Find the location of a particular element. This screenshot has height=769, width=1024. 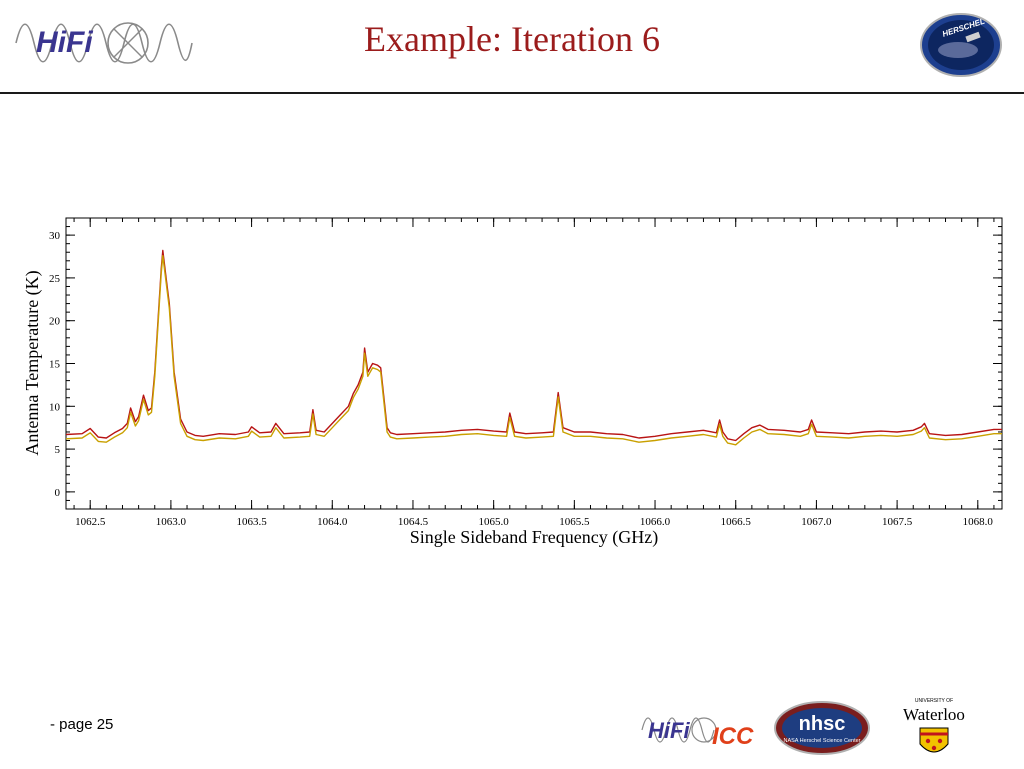

x-axis-label: Single Sideband Frequency (GHz) is located at coordinates (534, 537).